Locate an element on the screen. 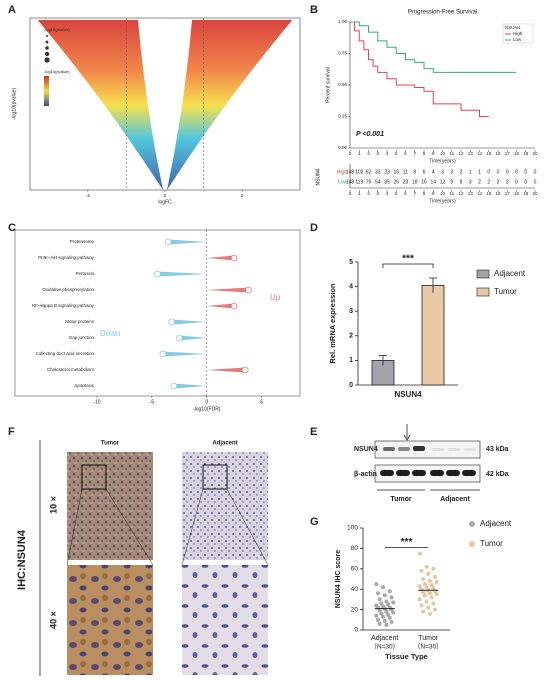  risk-row-label: Low is located at coordinates (343, 182).